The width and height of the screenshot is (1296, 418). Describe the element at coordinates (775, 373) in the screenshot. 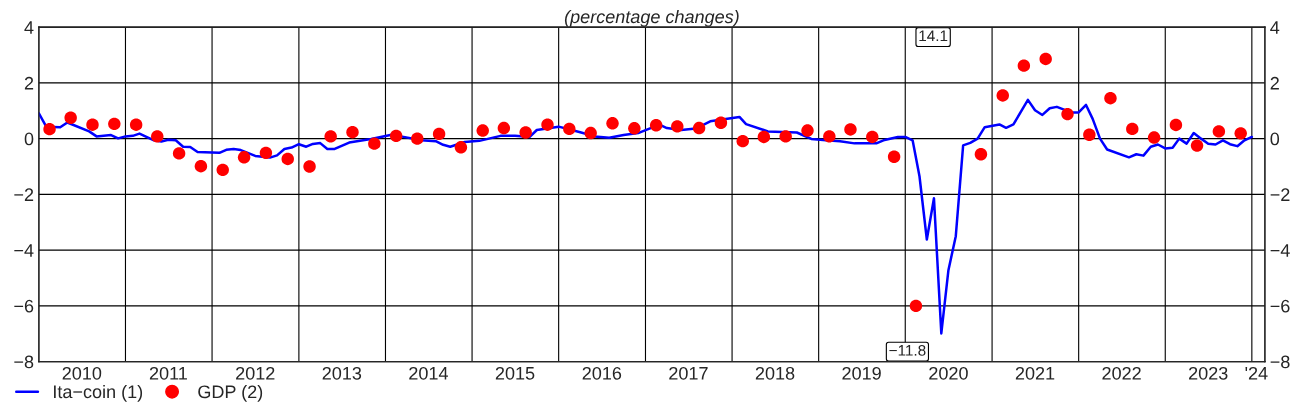

I see `x-tick-label: 2018` at that location.